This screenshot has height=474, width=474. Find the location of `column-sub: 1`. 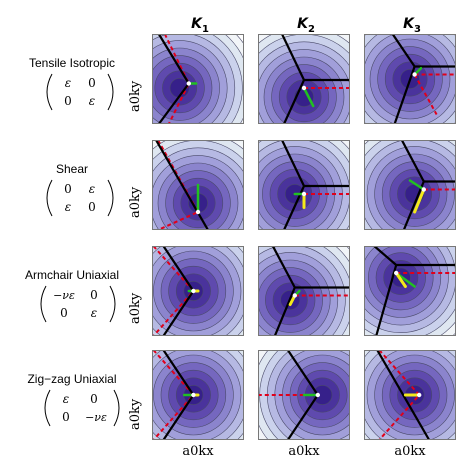

column-sub: 1 is located at coordinates (205, 29).